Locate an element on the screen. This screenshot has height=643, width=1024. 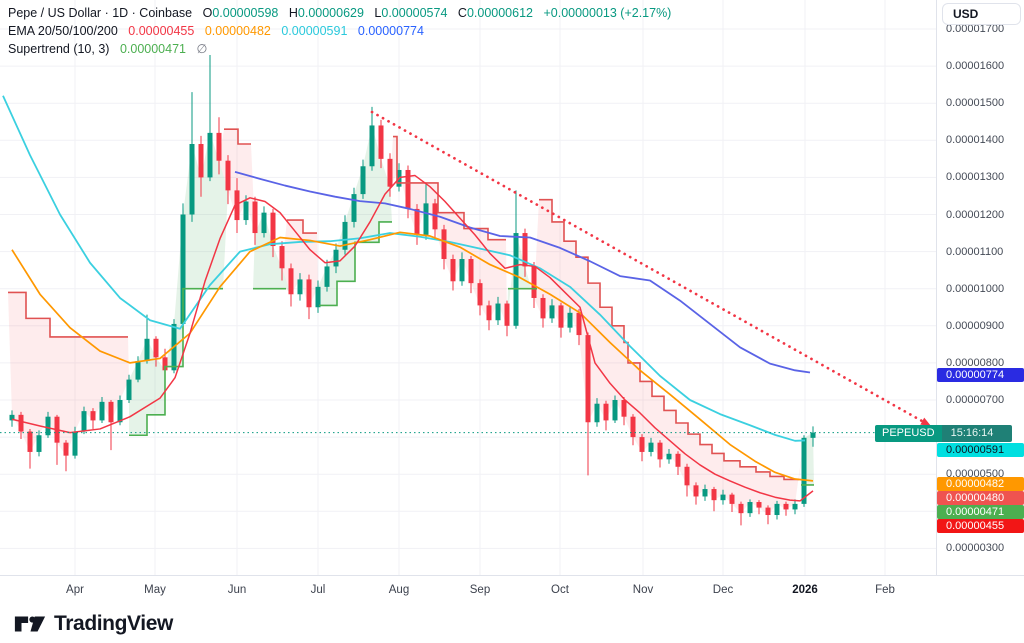
open-value: 0.00000598 is located at coordinates (245, 13).